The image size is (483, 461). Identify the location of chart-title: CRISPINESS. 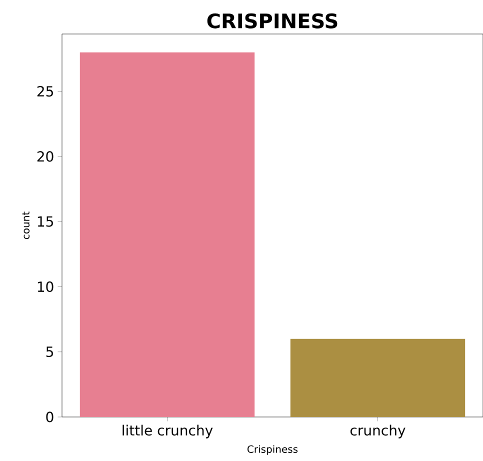
(272, 20).